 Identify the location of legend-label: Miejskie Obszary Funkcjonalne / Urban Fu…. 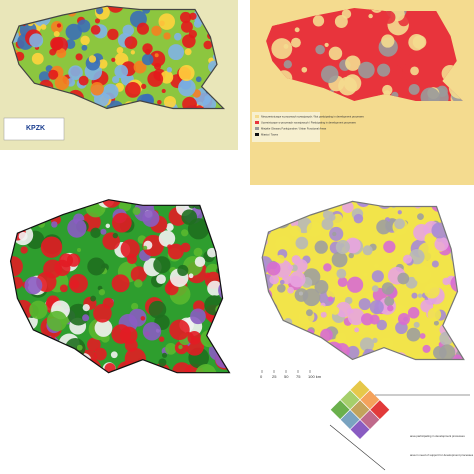
(294, 129).